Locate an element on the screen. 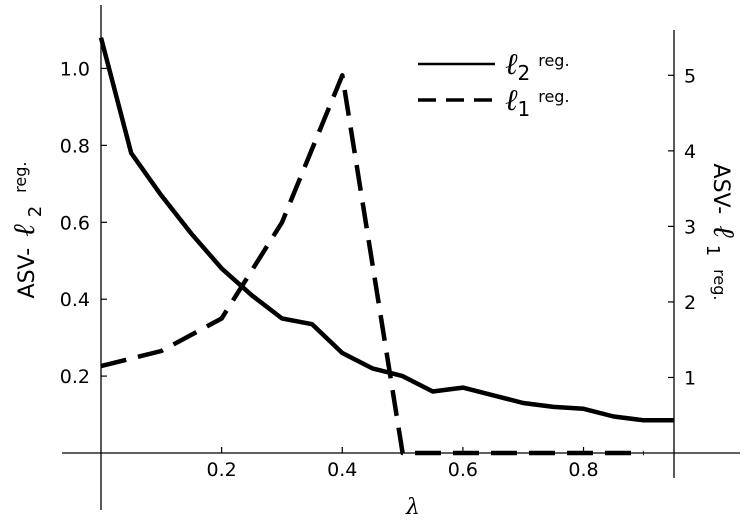 The height and width of the screenshot is (524, 746). y-left-label-subscript: 2 is located at coordinates (35, 211).